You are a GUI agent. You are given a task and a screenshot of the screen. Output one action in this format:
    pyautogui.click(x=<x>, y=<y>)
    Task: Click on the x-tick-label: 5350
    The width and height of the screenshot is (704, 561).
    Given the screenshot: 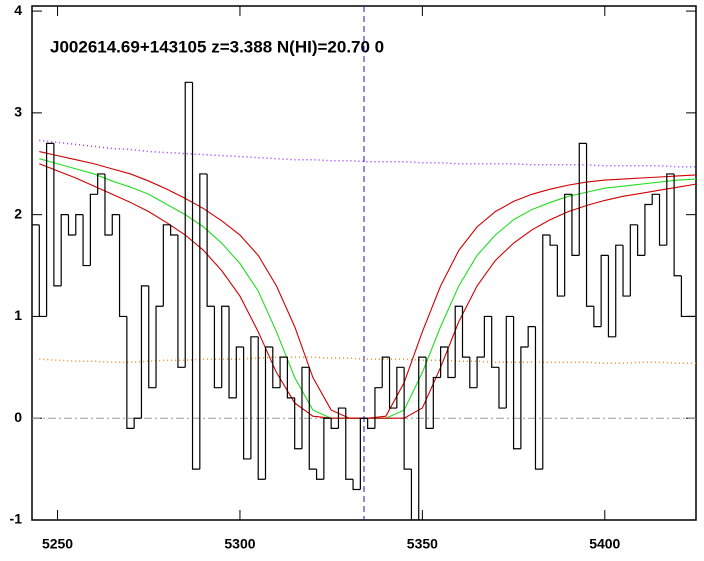 What is the action you would take?
    pyautogui.click(x=422, y=544)
    